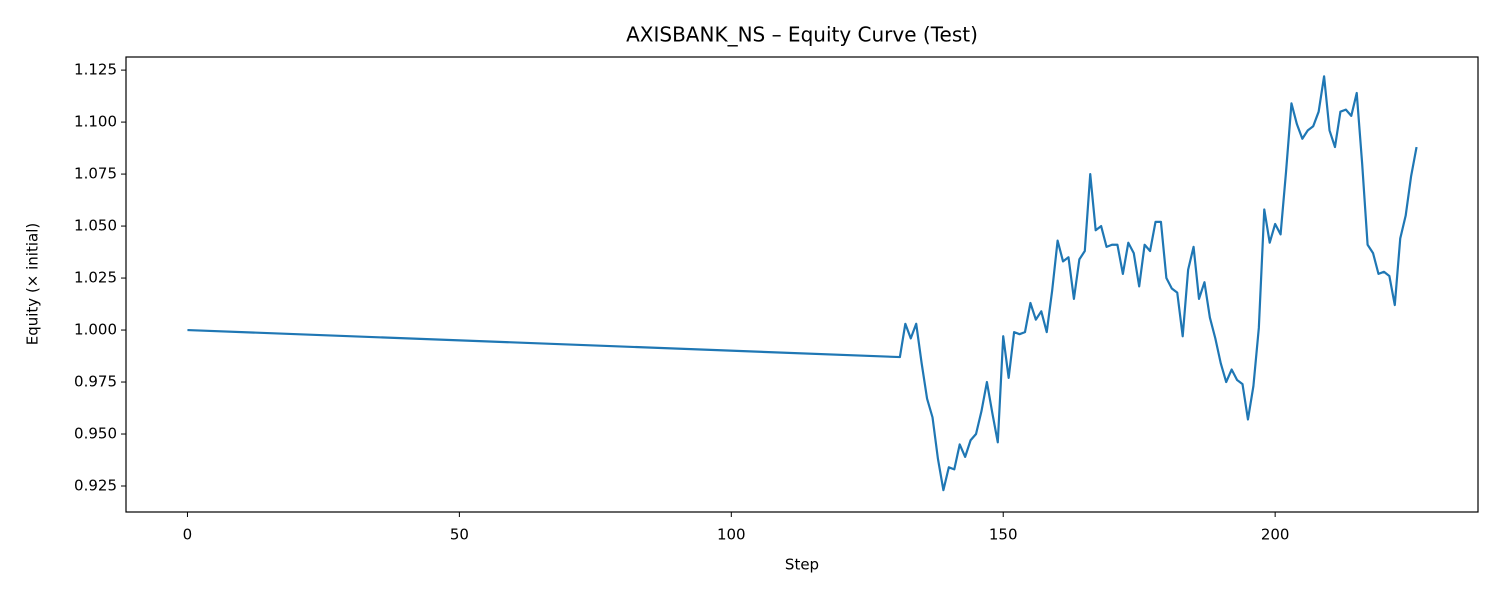 This screenshot has height=600, width=1500. Describe the element at coordinates (188, 535) in the screenshot. I see `x-tick-label: 0` at that location.